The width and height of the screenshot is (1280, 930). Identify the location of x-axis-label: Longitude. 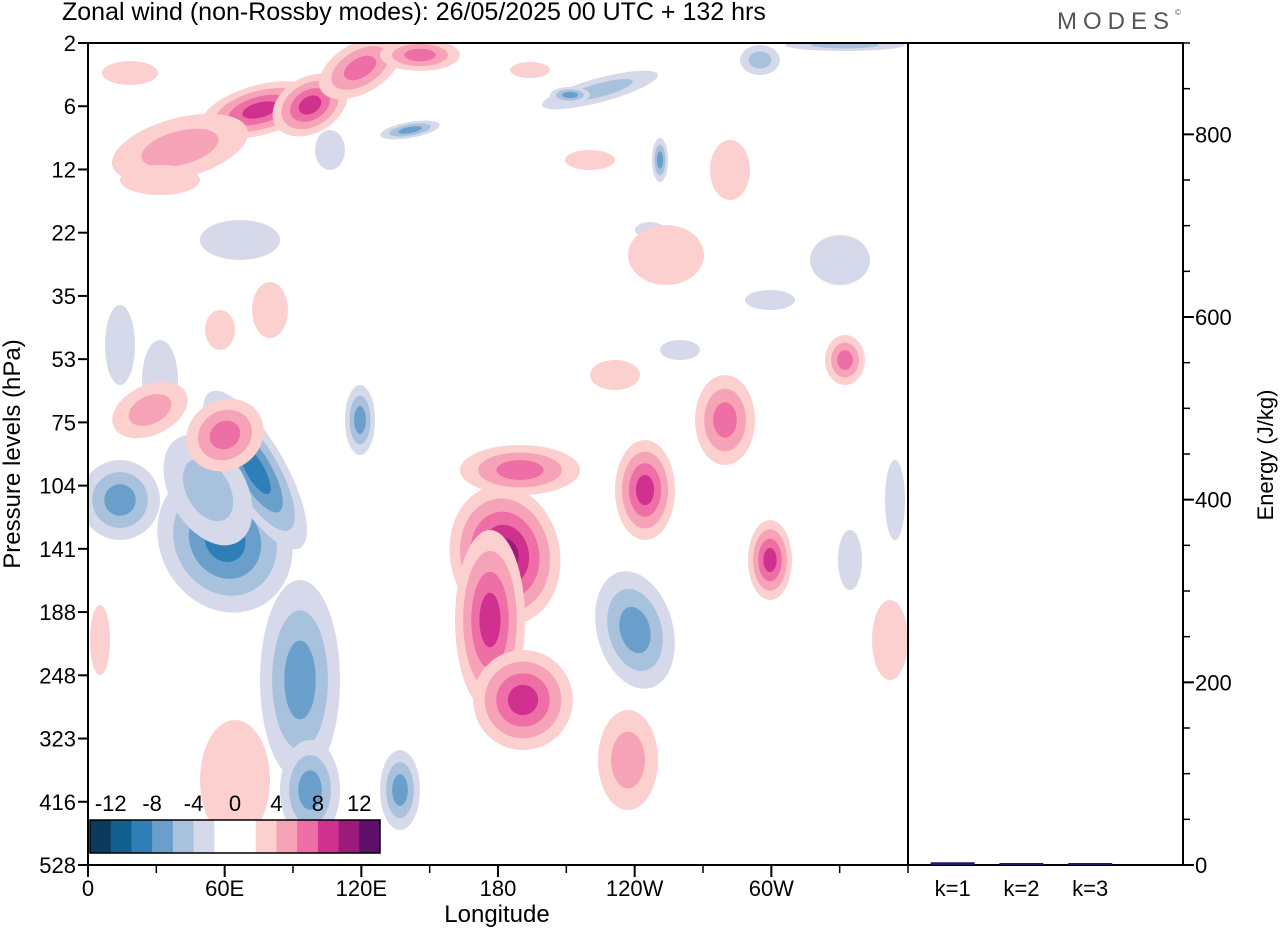
(496, 914).